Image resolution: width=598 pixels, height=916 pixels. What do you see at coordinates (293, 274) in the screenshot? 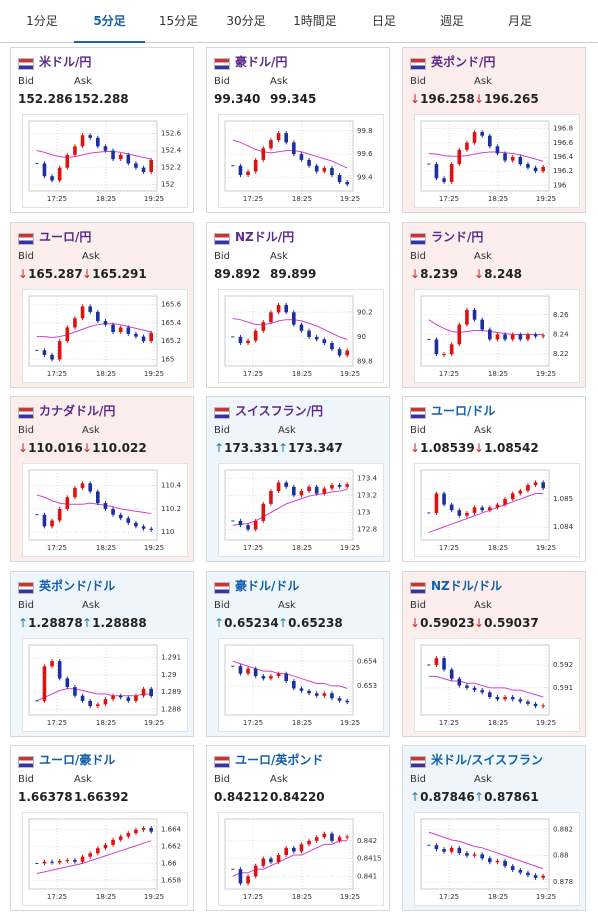
I see `ask-value: 89.899` at bounding box center [293, 274].